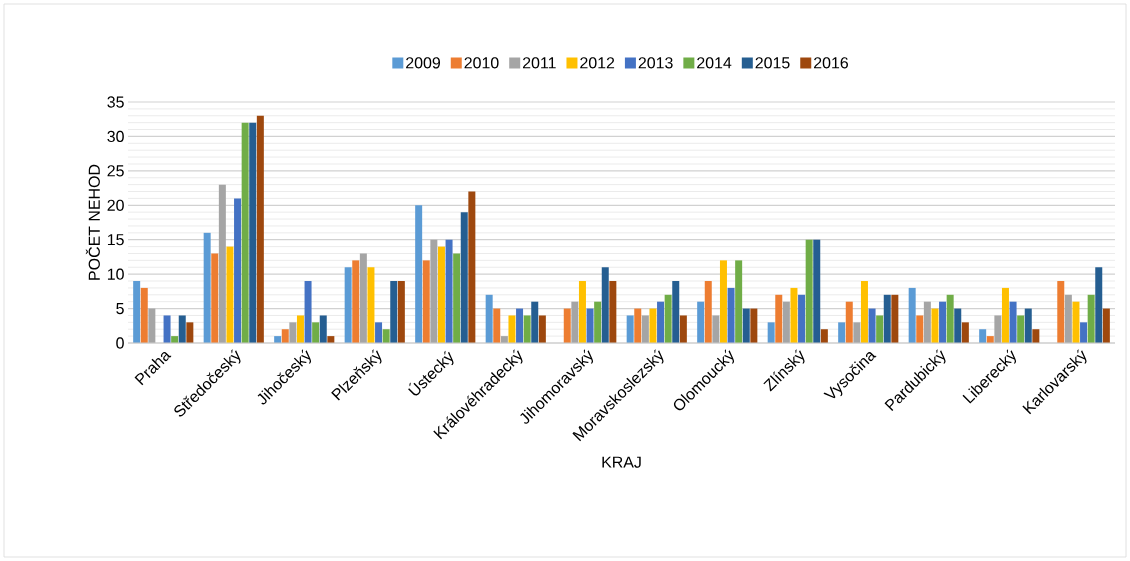 The height and width of the screenshot is (561, 1130). I want to click on legend-label: 2015, so click(772, 63).